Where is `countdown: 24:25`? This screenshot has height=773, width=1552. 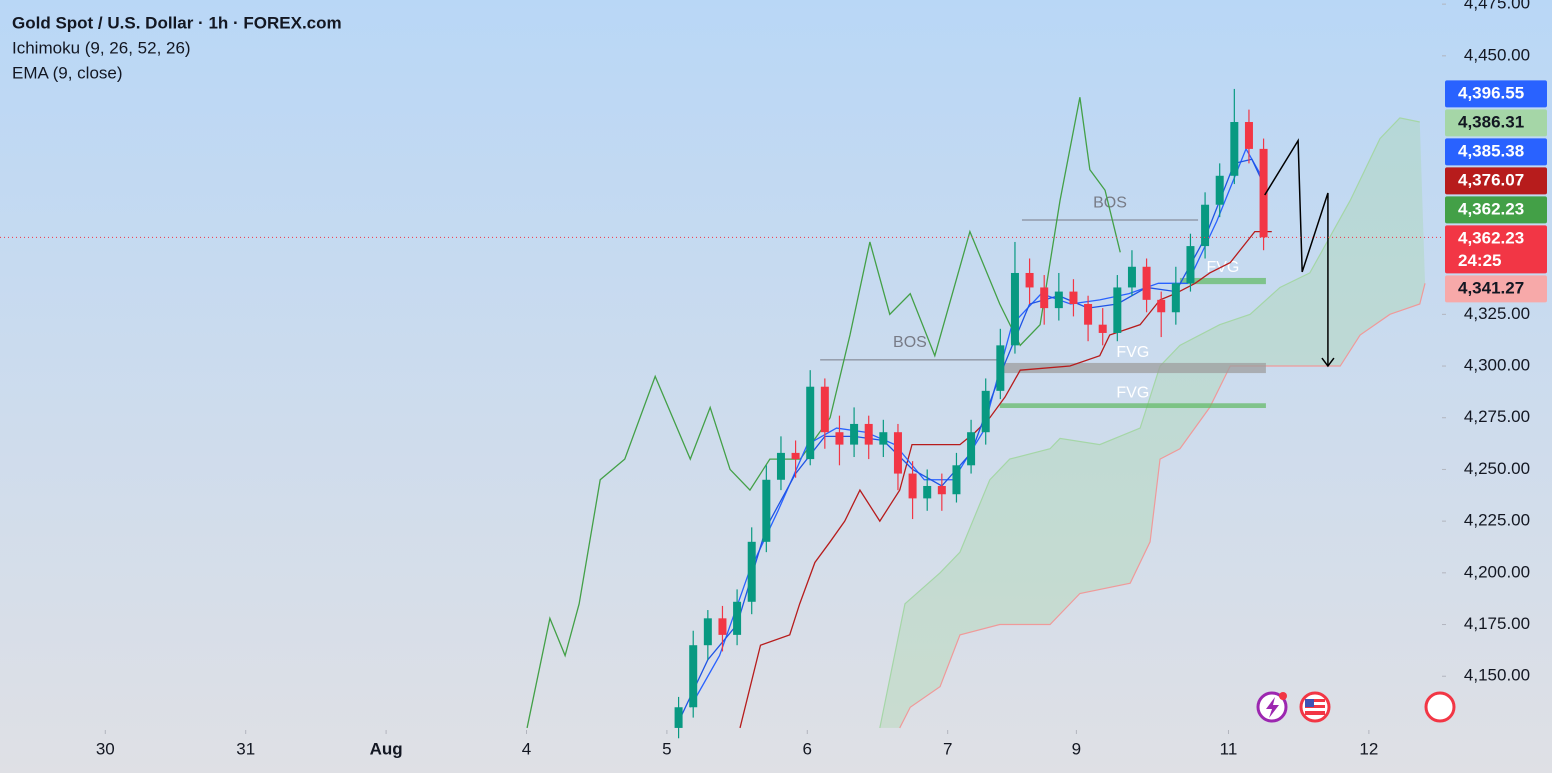
countdown: 24:25 is located at coordinates (1479, 260).